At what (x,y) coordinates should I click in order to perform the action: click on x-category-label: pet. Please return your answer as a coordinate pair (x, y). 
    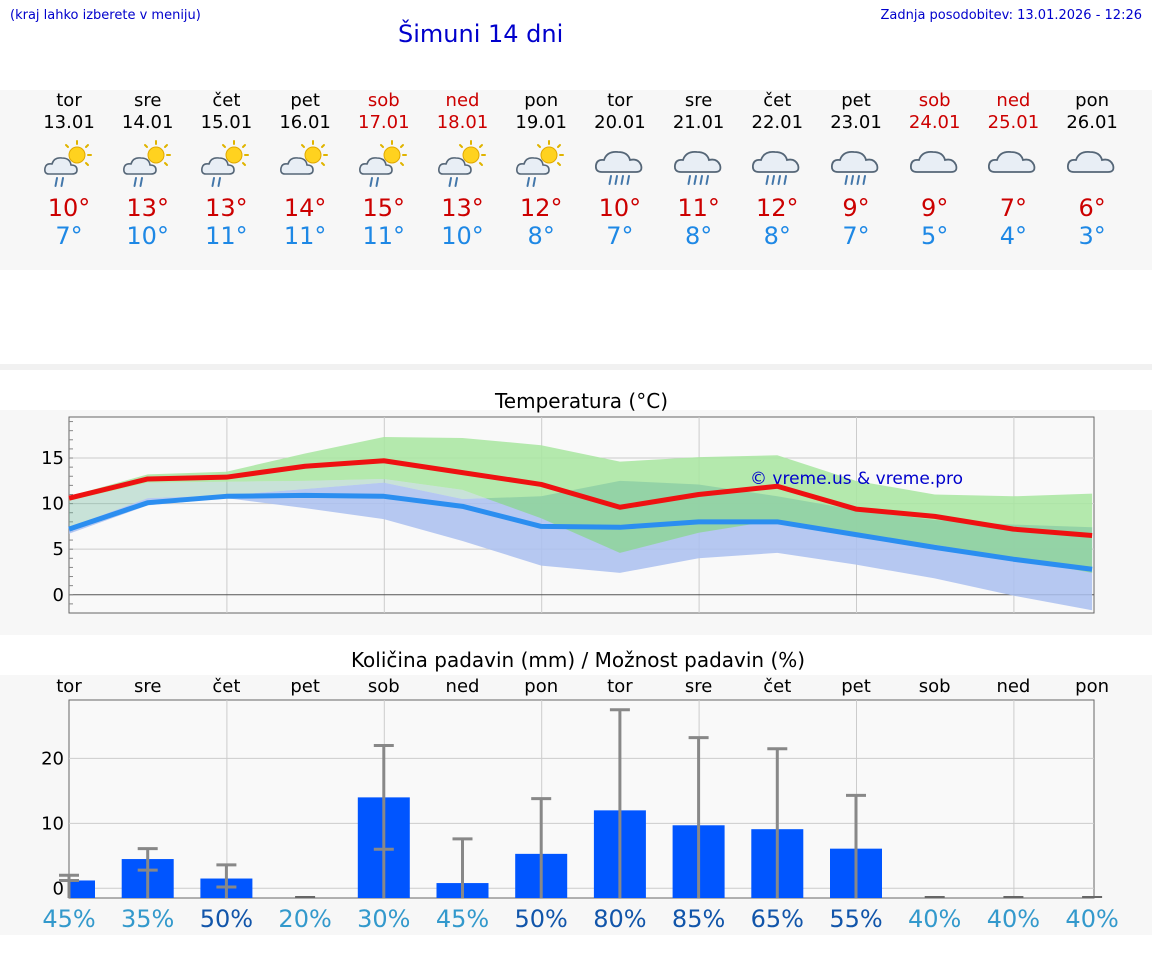
    Looking at the image, I should click on (305, 686).